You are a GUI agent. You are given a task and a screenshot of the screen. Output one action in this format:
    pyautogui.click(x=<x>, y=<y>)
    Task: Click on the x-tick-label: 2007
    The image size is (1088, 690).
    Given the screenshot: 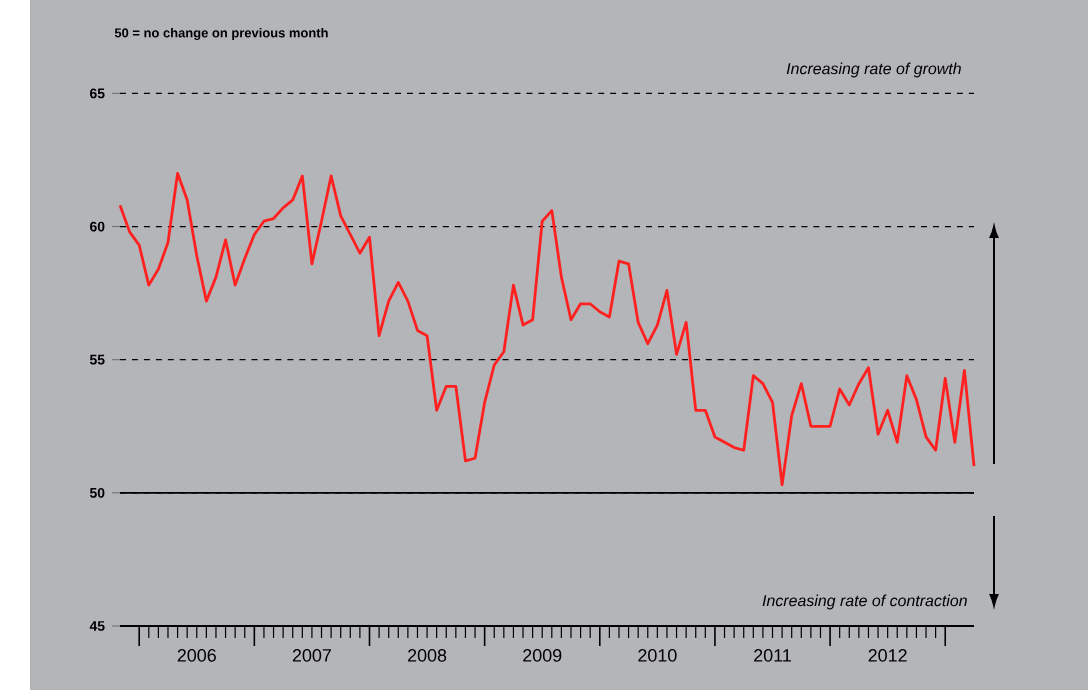 What is the action you would take?
    pyautogui.click(x=311, y=655)
    